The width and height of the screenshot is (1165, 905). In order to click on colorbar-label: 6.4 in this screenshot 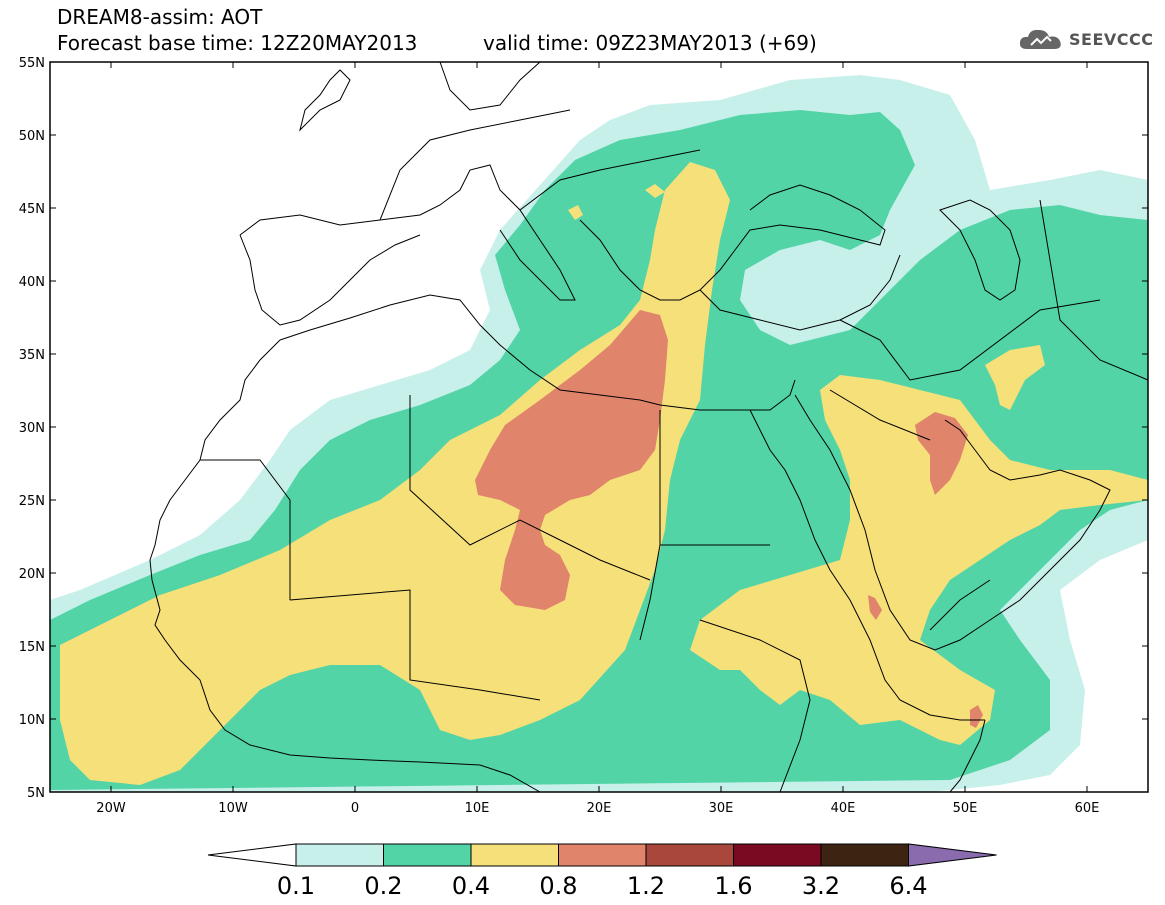, I will do `click(908, 886)`.